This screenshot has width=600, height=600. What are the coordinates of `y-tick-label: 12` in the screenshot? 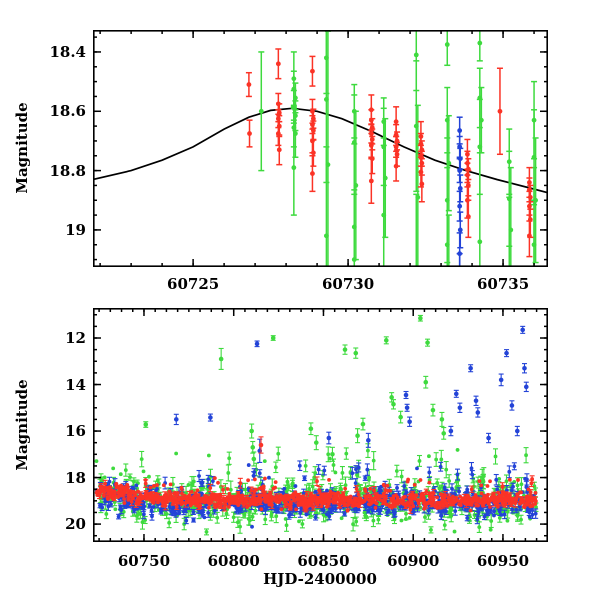 It's located at (75, 338).